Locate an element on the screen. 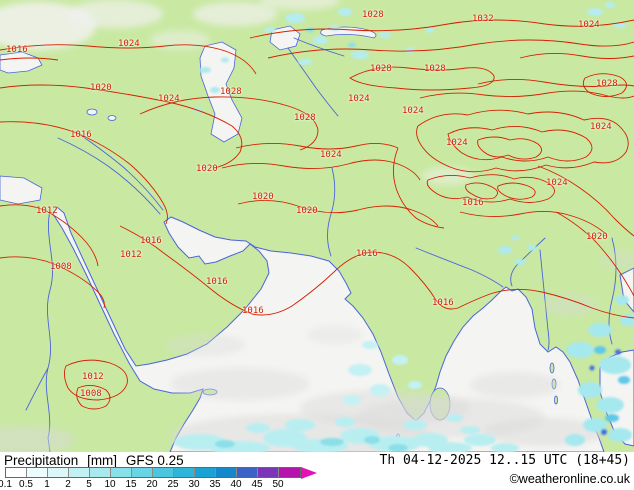 The width and height of the screenshot is (634, 490). legend-colorbar is located at coordinates (153, 472).